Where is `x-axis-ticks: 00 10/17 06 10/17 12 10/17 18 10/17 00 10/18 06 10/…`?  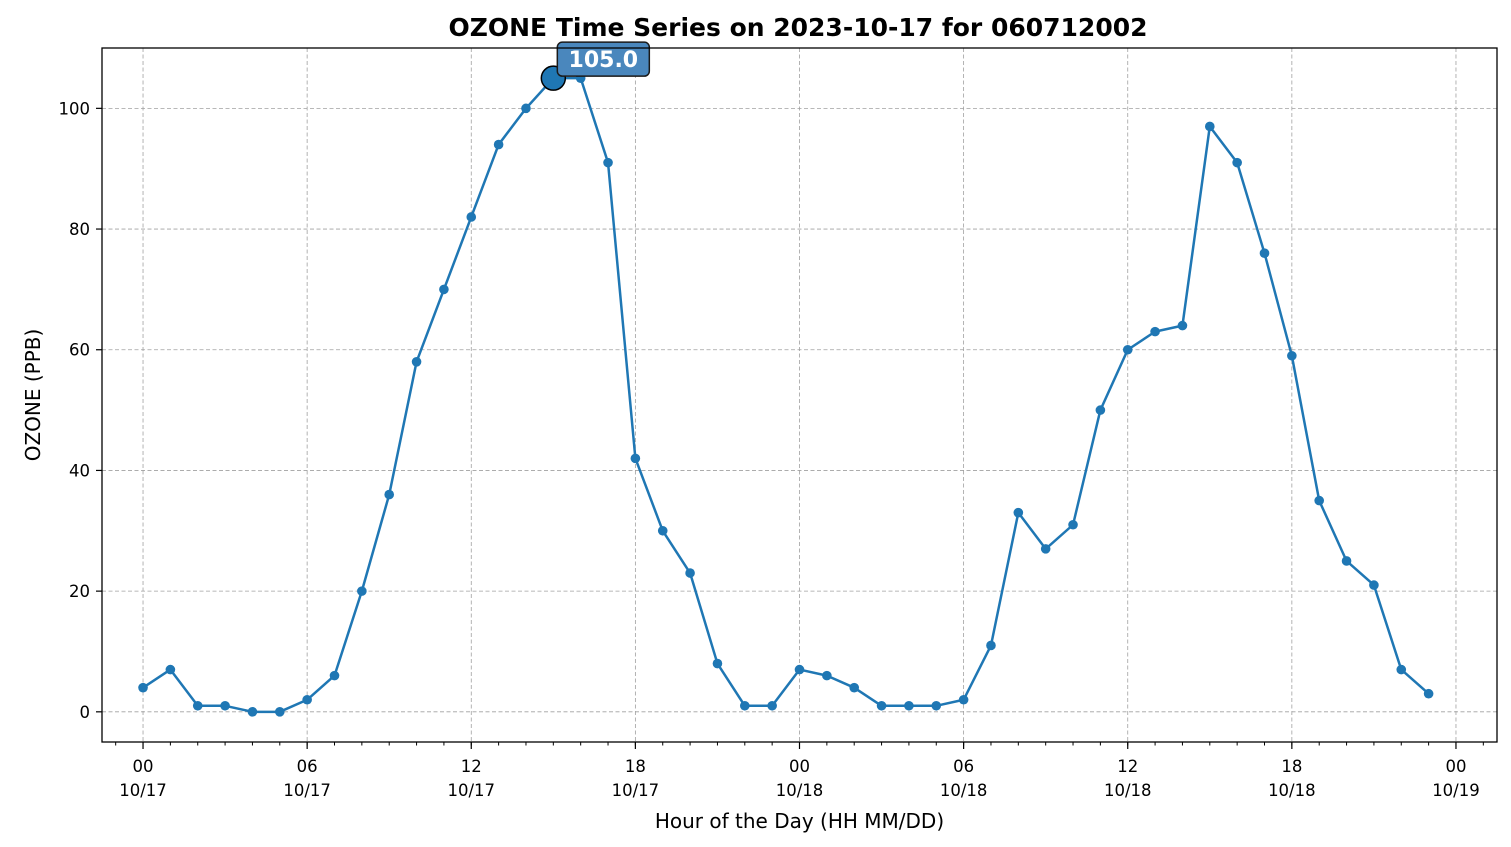 x-axis-ticks: 00 10/17 06 10/17 12 10/17 18 10/17 00 10/18 06 10/… is located at coordinates (799, 771).